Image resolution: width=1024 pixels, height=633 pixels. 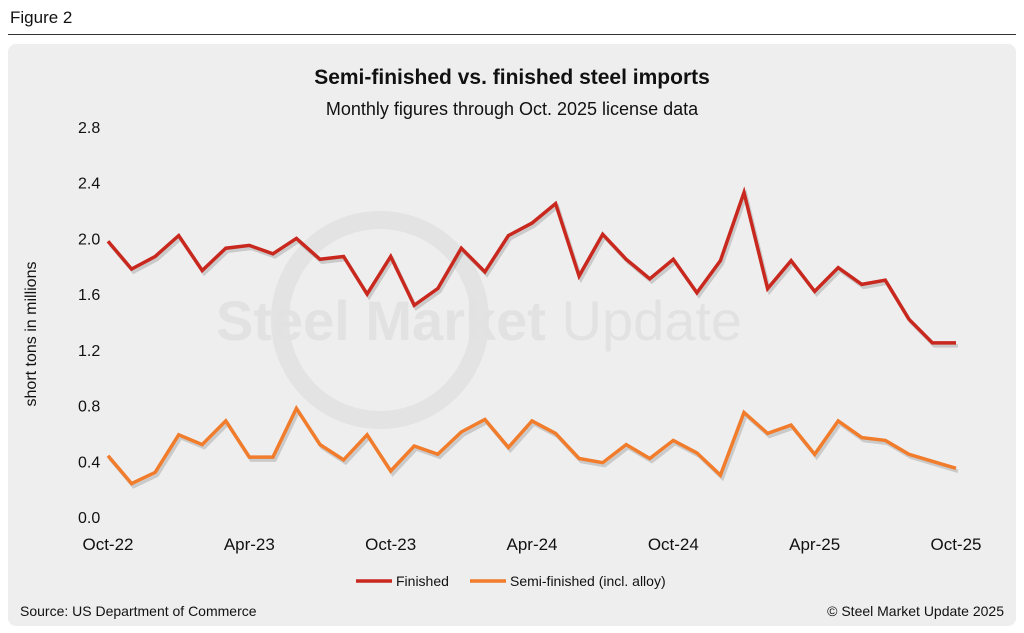 What do you see at coordinates (89, 407) in the screenshot?
I see `y-tick-label: 0.8` at bounding box center [89, 407].